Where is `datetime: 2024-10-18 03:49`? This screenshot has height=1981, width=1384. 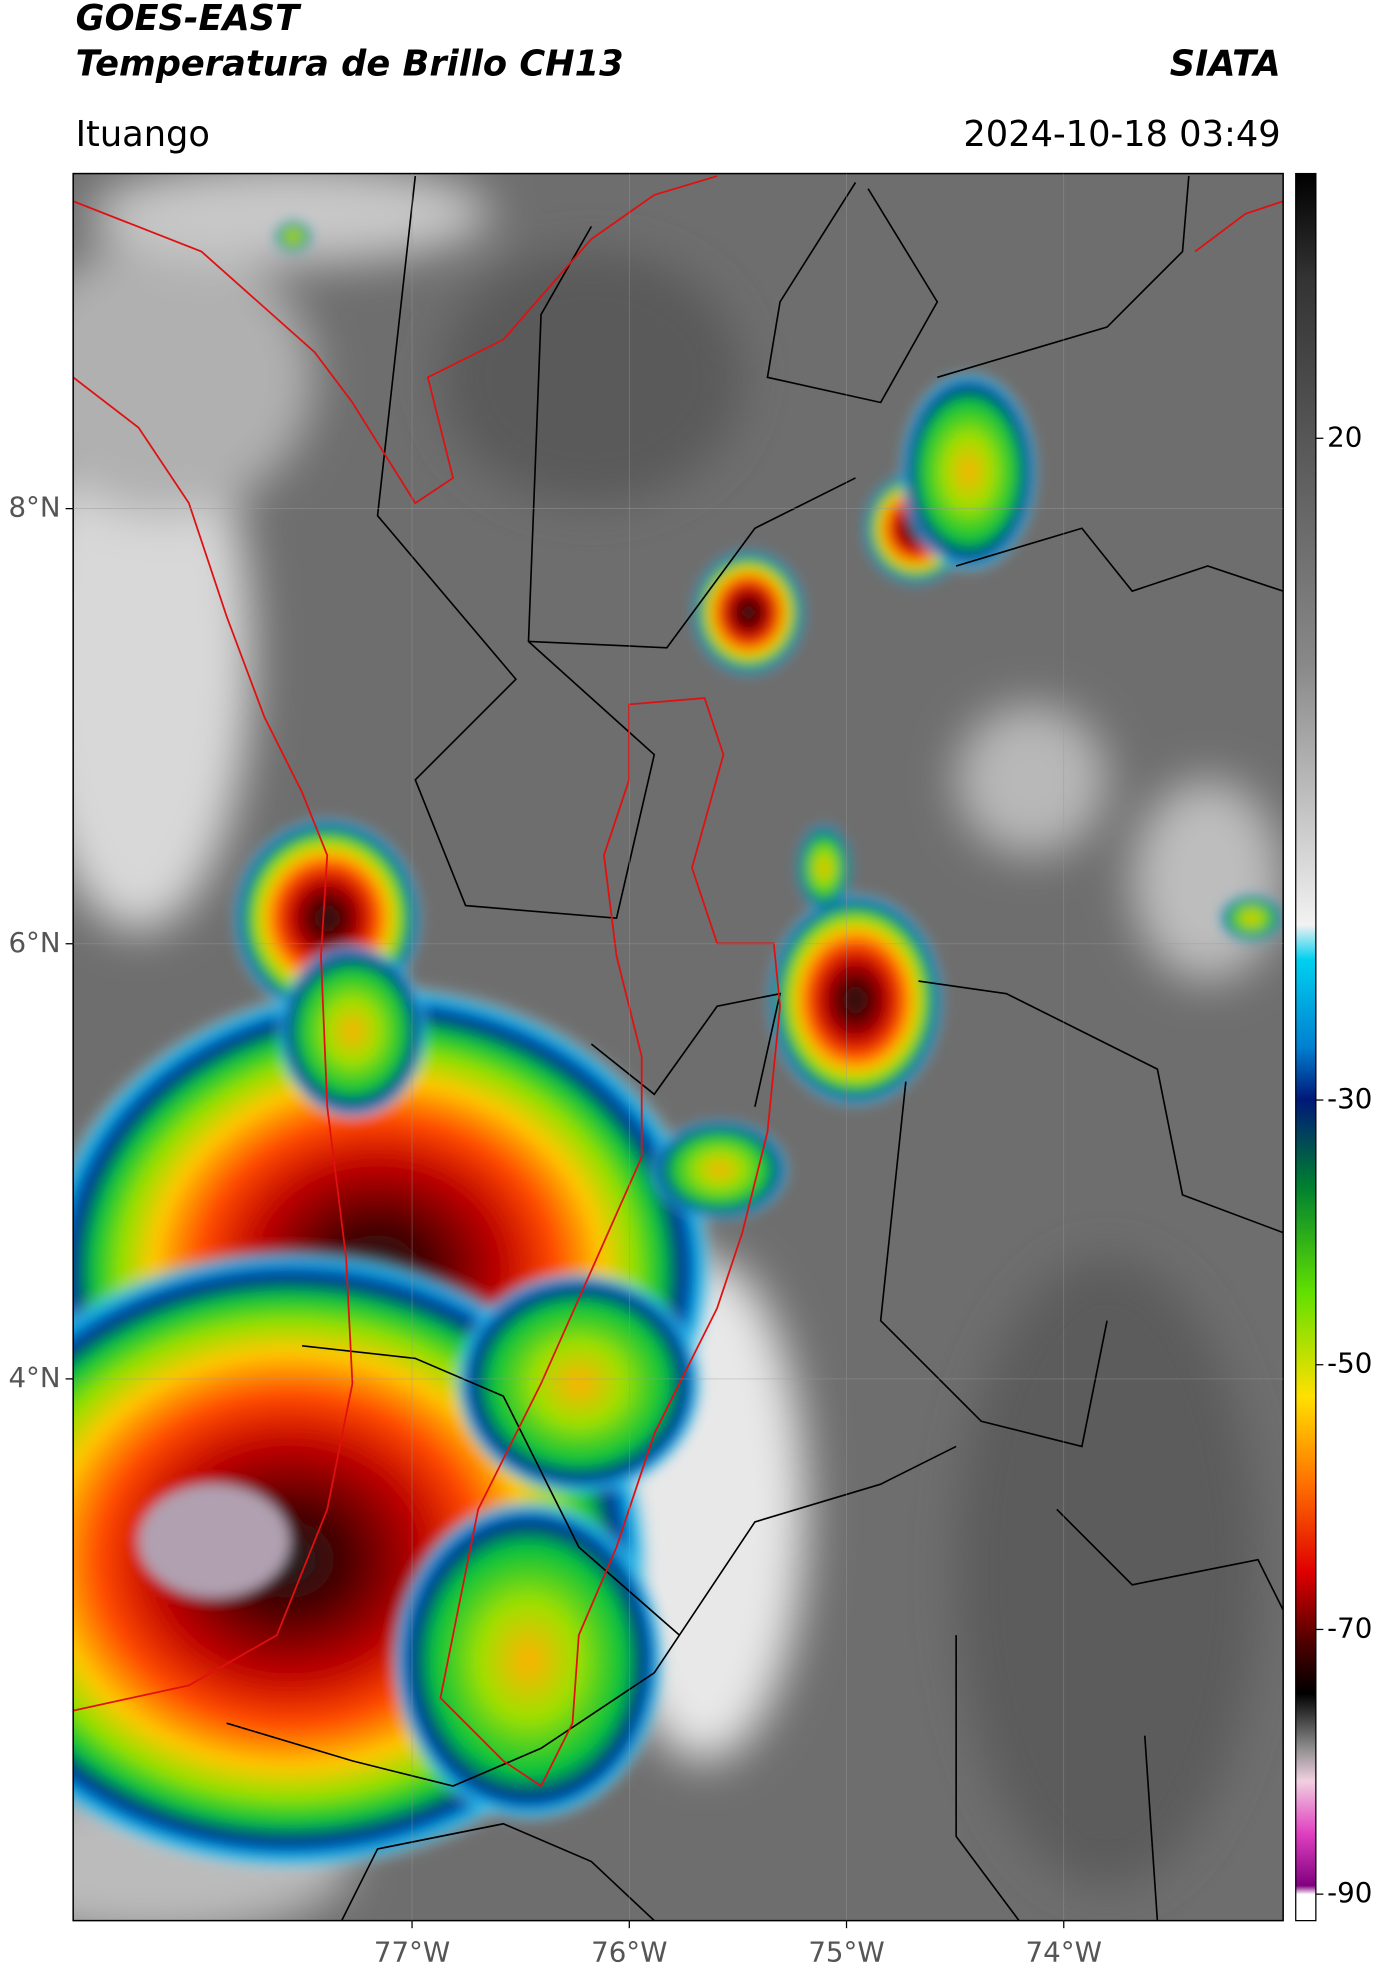 datetime: 2024-10-18 03:49 is located at coordinates (1121, 134).